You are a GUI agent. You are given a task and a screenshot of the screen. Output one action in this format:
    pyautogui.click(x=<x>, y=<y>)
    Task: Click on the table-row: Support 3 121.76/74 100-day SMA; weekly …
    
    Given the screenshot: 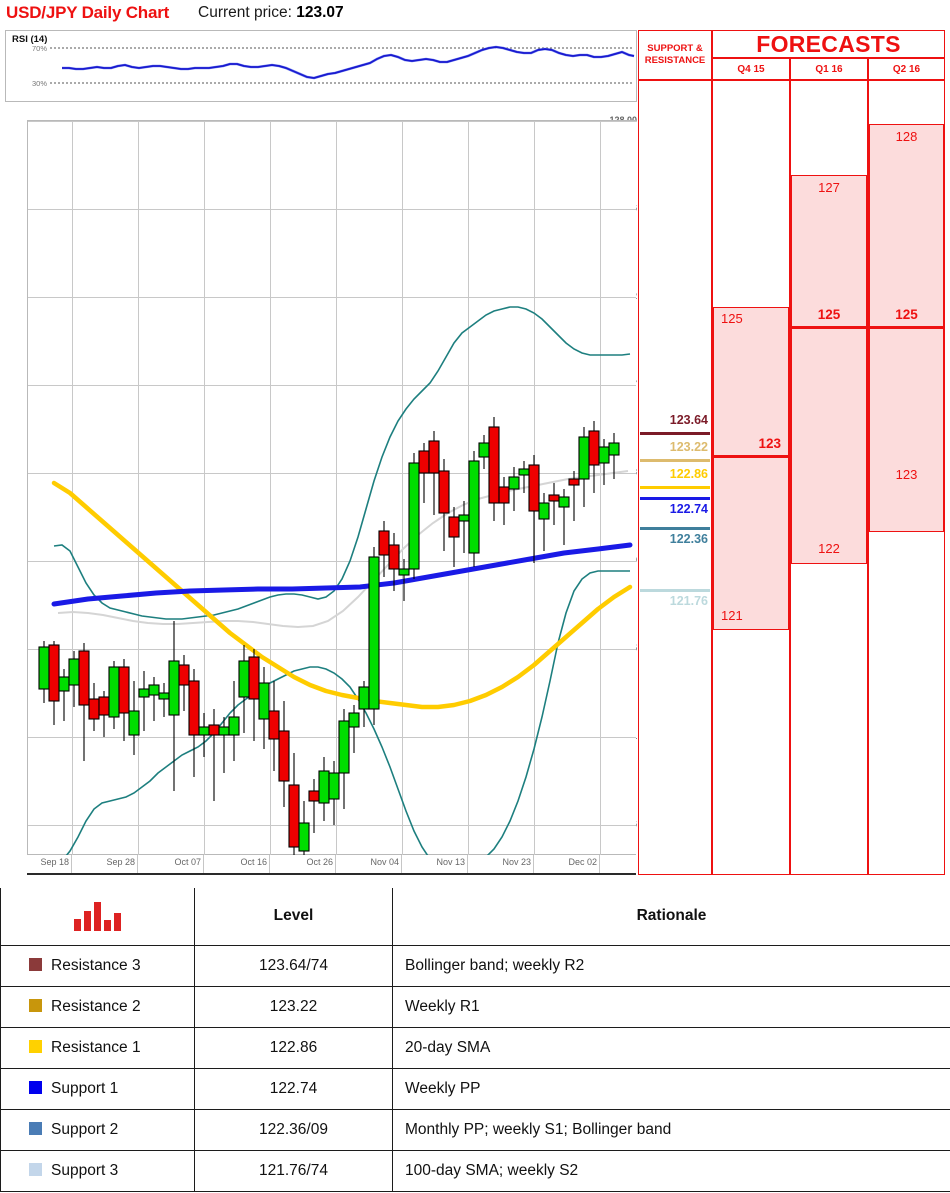 What is the action you would take?
    pyautogui.click(x=475, y=1170)
    